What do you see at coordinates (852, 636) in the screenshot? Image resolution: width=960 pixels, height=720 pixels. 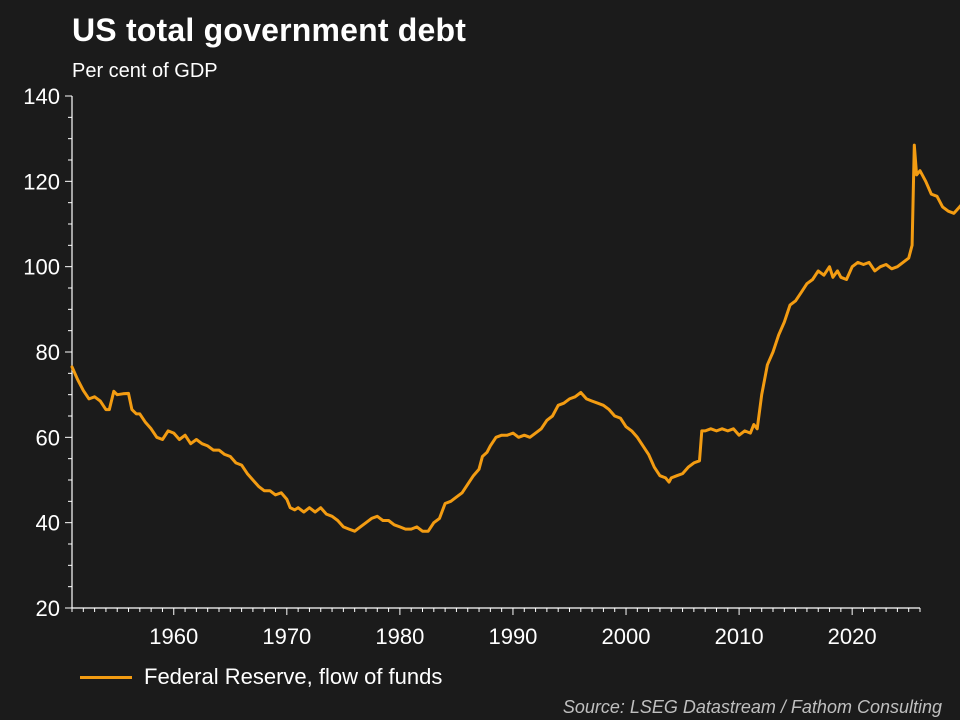 I see `x-tick-label: 2020` at bounding box center [852, 636].